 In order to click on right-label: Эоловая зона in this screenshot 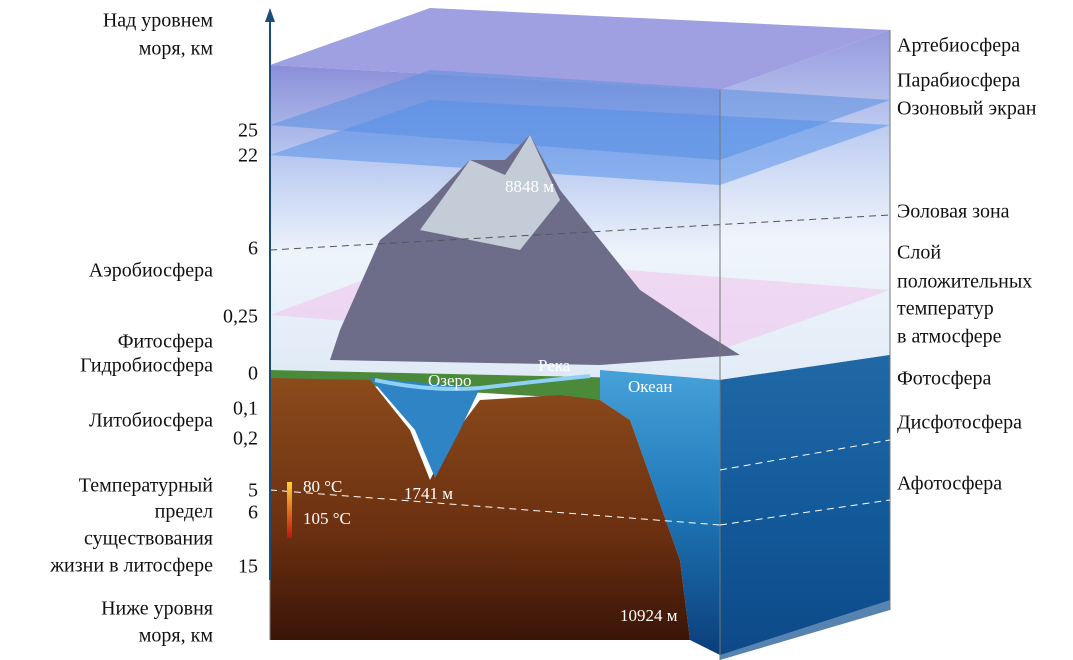, I will do `click(953, 212)`.